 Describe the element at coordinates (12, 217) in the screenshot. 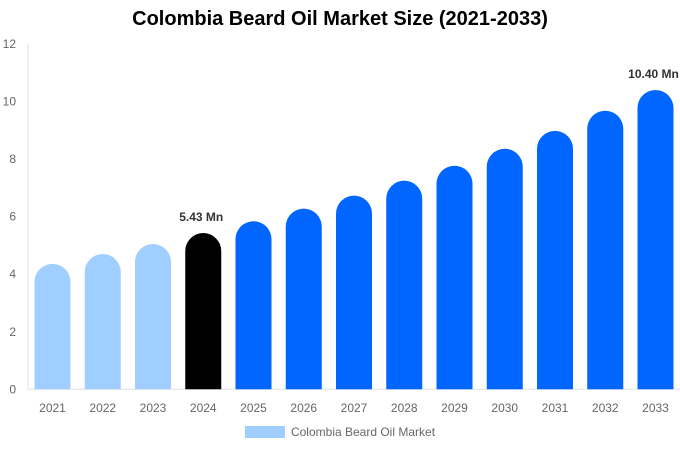

I see `y-tick-label: 6` at that location.